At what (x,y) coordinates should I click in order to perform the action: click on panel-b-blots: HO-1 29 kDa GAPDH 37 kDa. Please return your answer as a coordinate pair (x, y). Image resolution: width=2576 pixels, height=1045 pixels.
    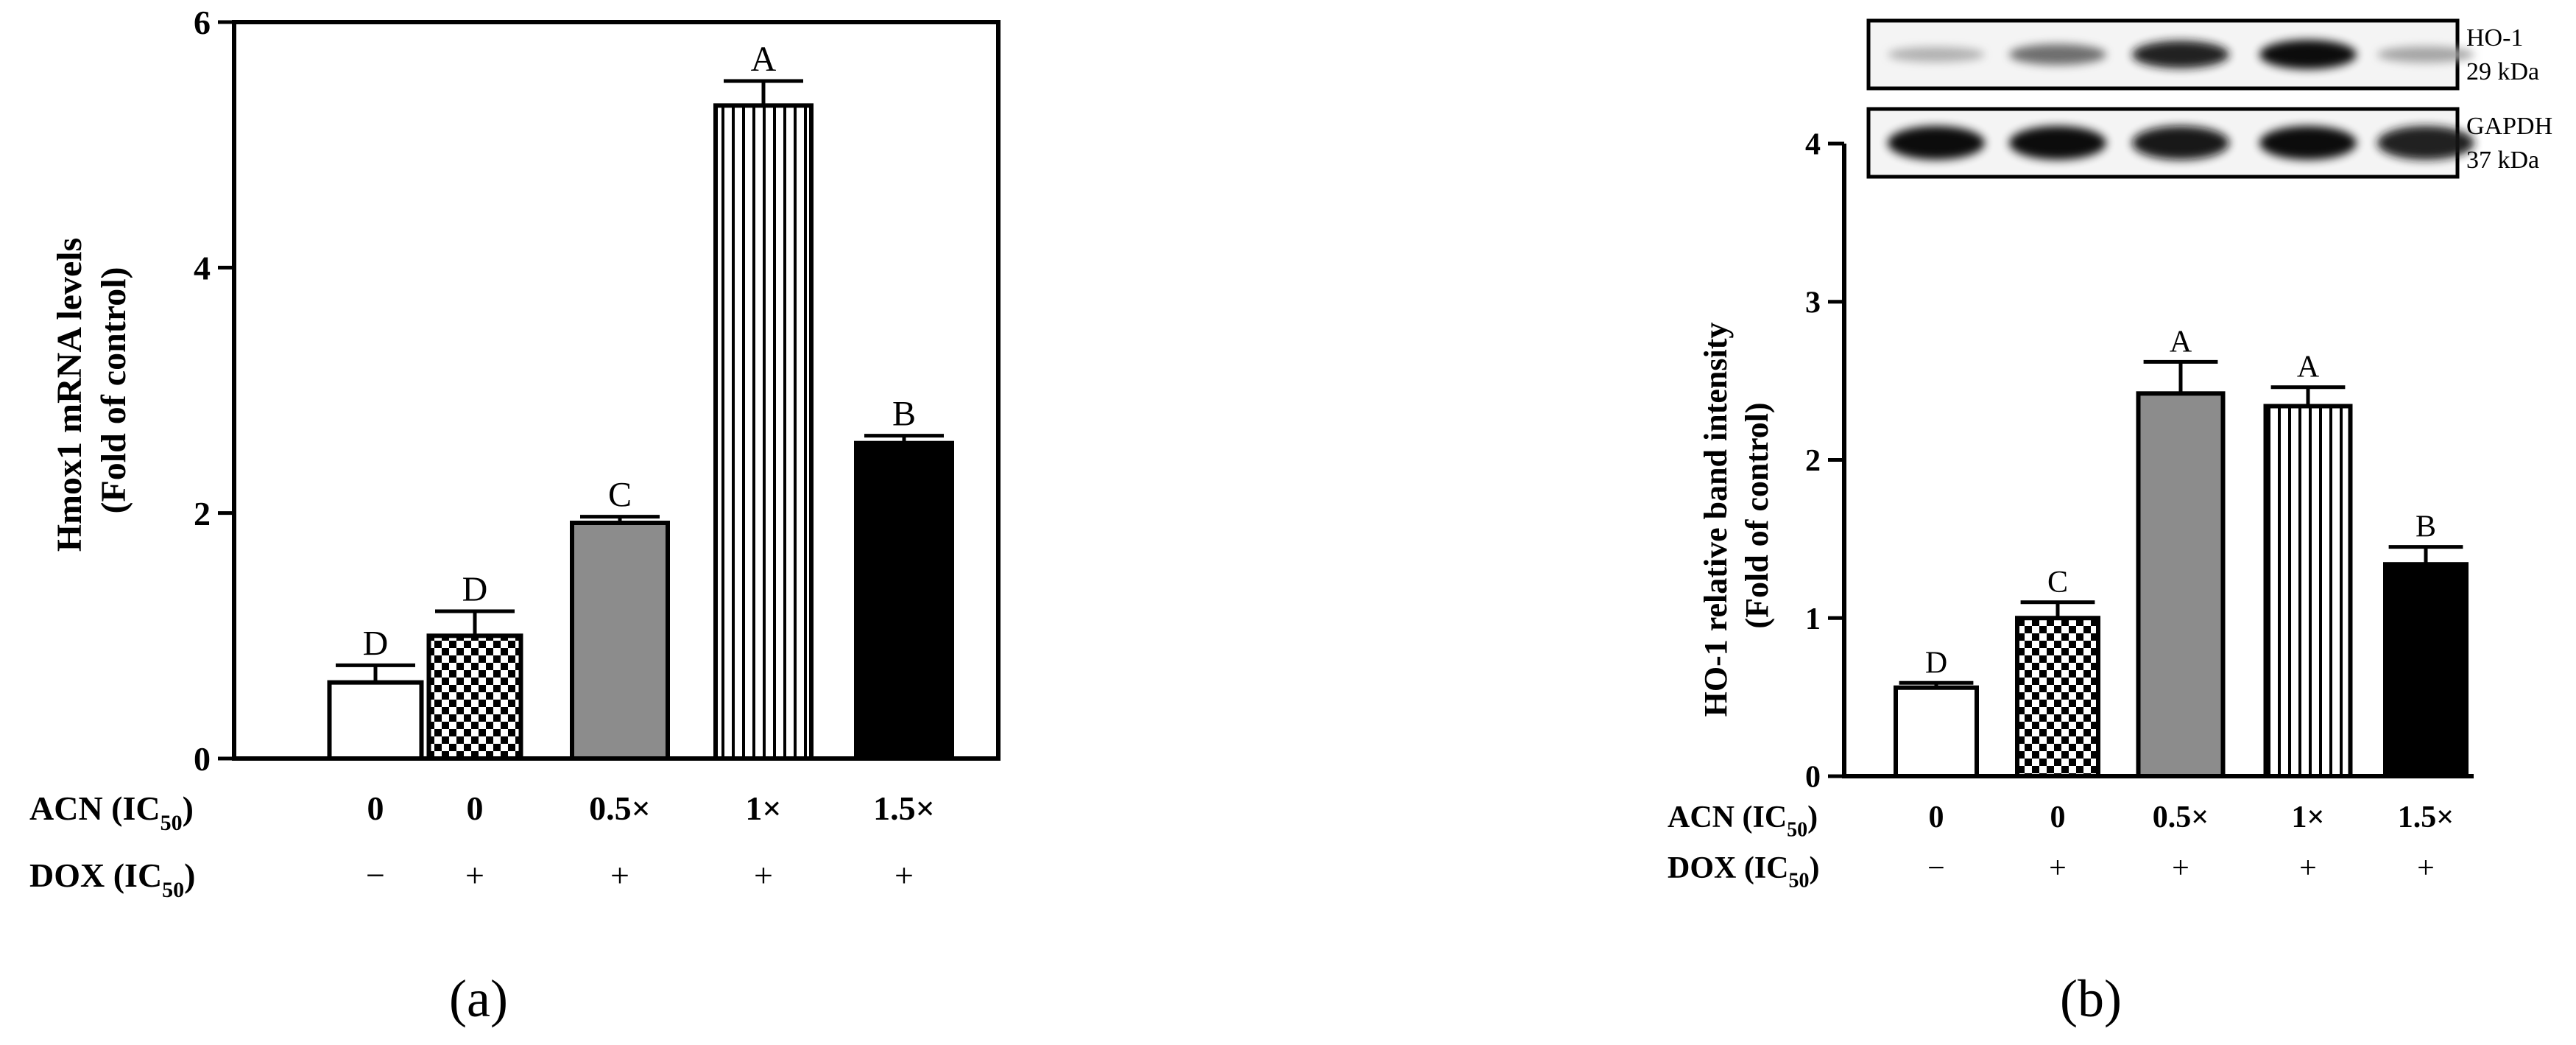
    Looking at the image, I should click on (2209, 98).